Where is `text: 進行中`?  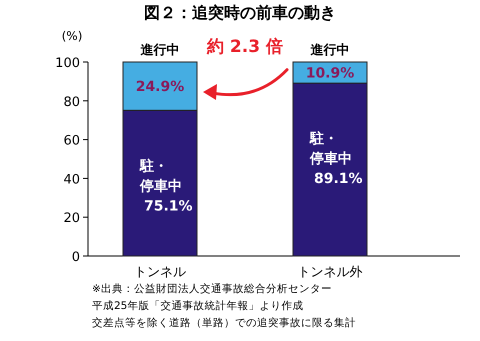
text: 進行中 is located at coordinates (330, 50).